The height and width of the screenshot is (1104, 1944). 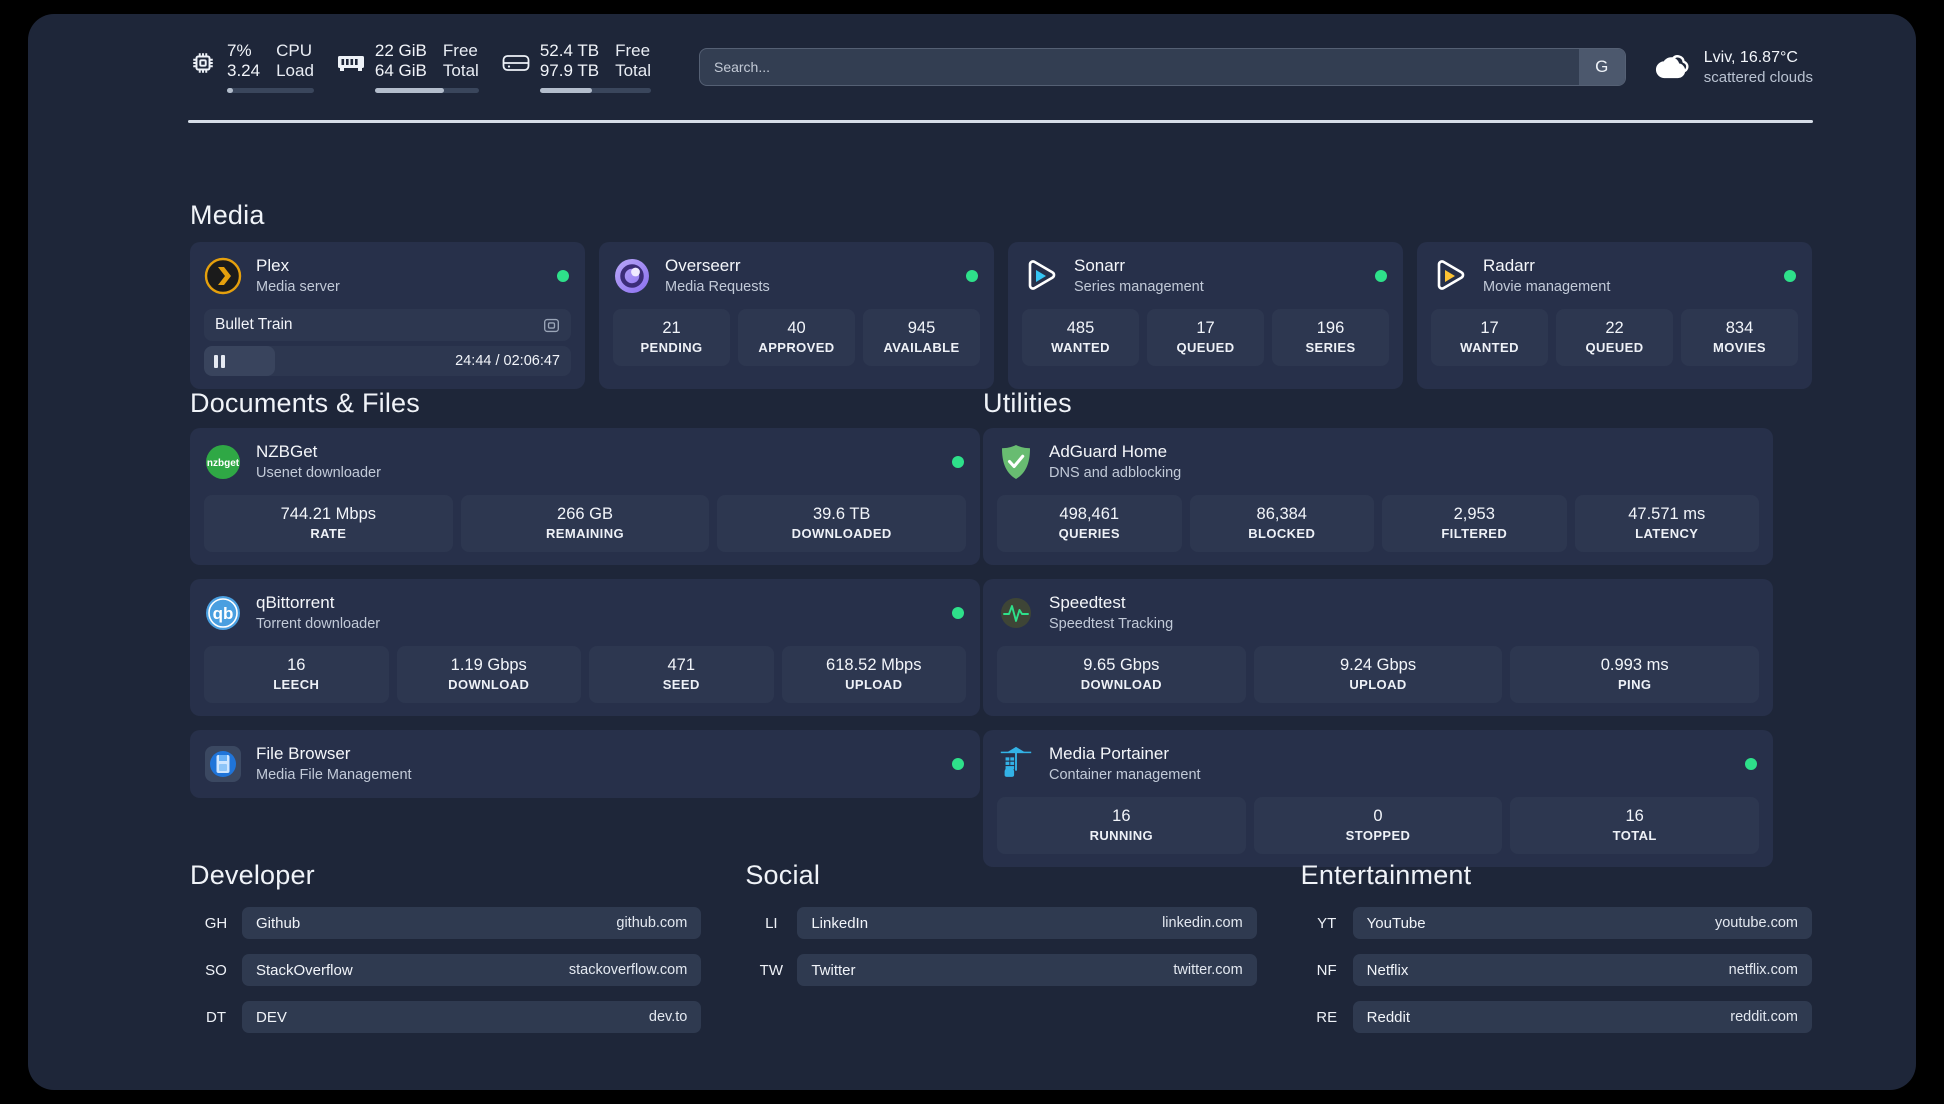 What do you see at coordinates (1378, 674) in the screenshot?
I see `service-stat-tile: 9.24 Gbps UPLOAD` at bounding box center [1378, 674].